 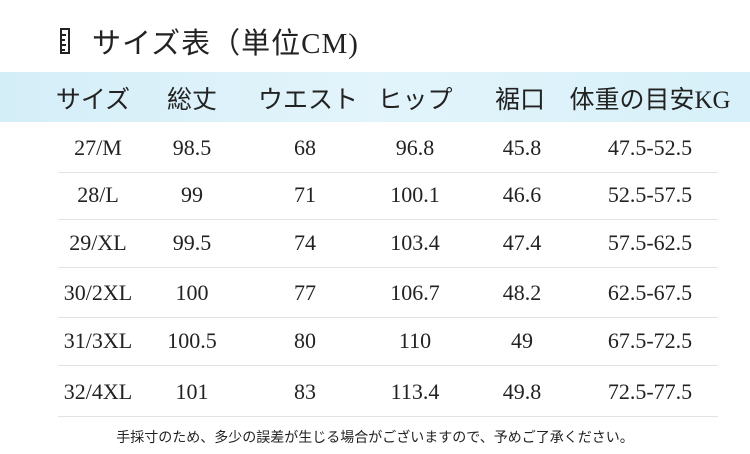 I want to click on table-cell: 48.2, so click(x=522, y=292).